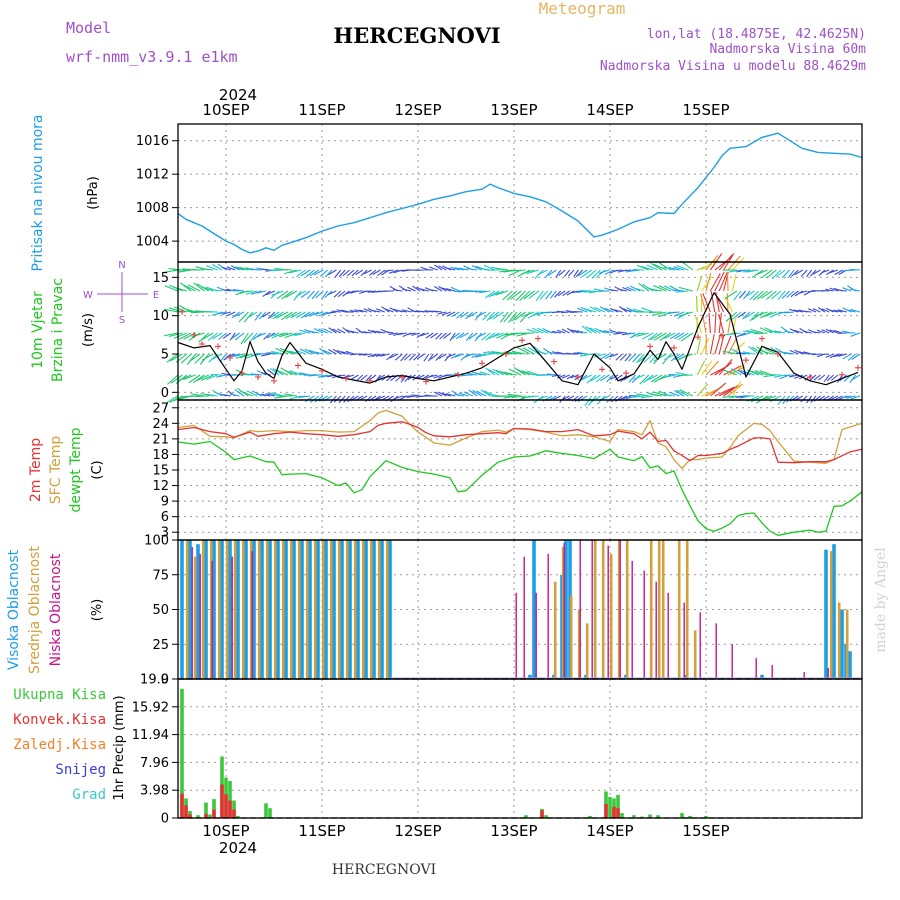  What do you see at coordinates (59, 720) in the screenshot?
I see `precip-legend-konvek: Konvek.Kisa` at bounding box center [59, 720].